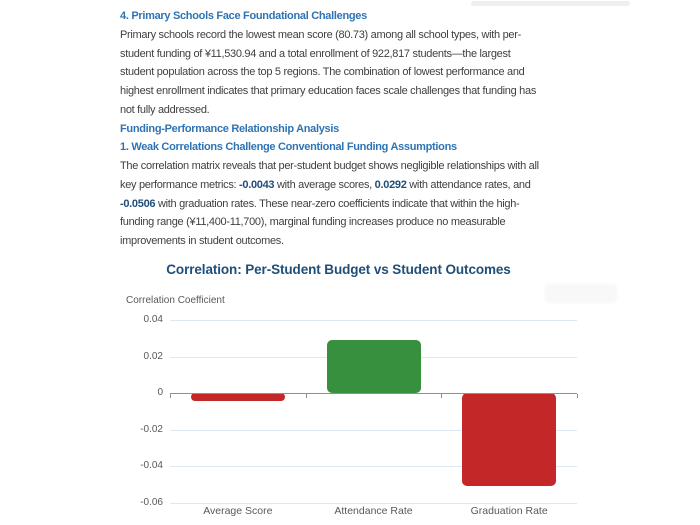 The width and height of the screenshot is (700, 525). Describe the element at coordinates (238, 511) in the screenshot. I see `x-category-label: Average Score` at that location.